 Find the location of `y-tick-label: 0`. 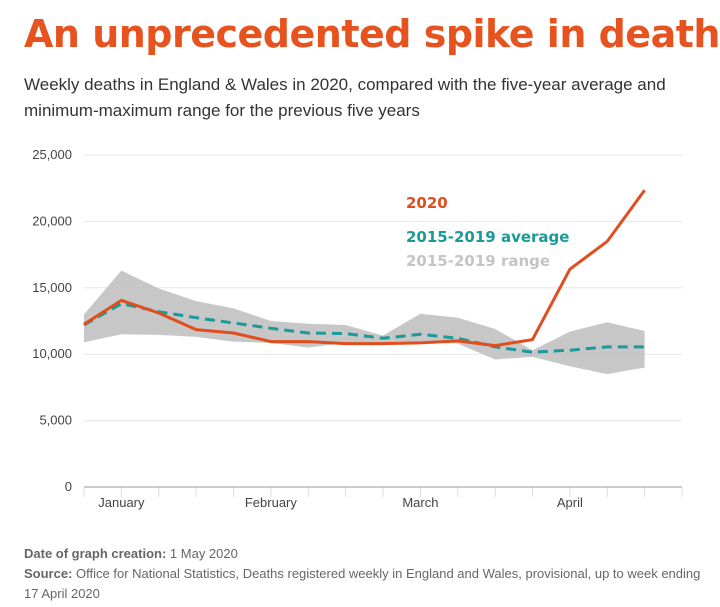

y-tick-label: 0 is located at coordinates (68, 486).